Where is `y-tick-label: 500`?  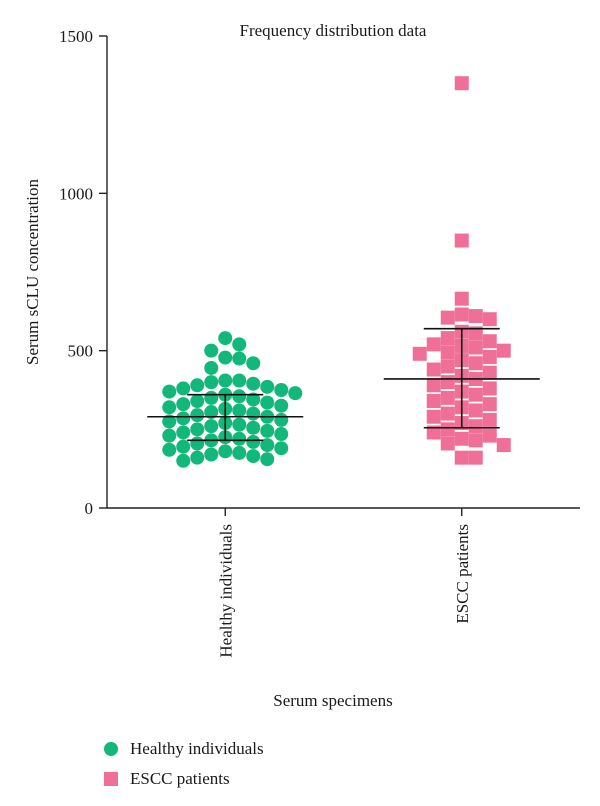 y-tick-label: 500 is located at coordinates (81, 351).